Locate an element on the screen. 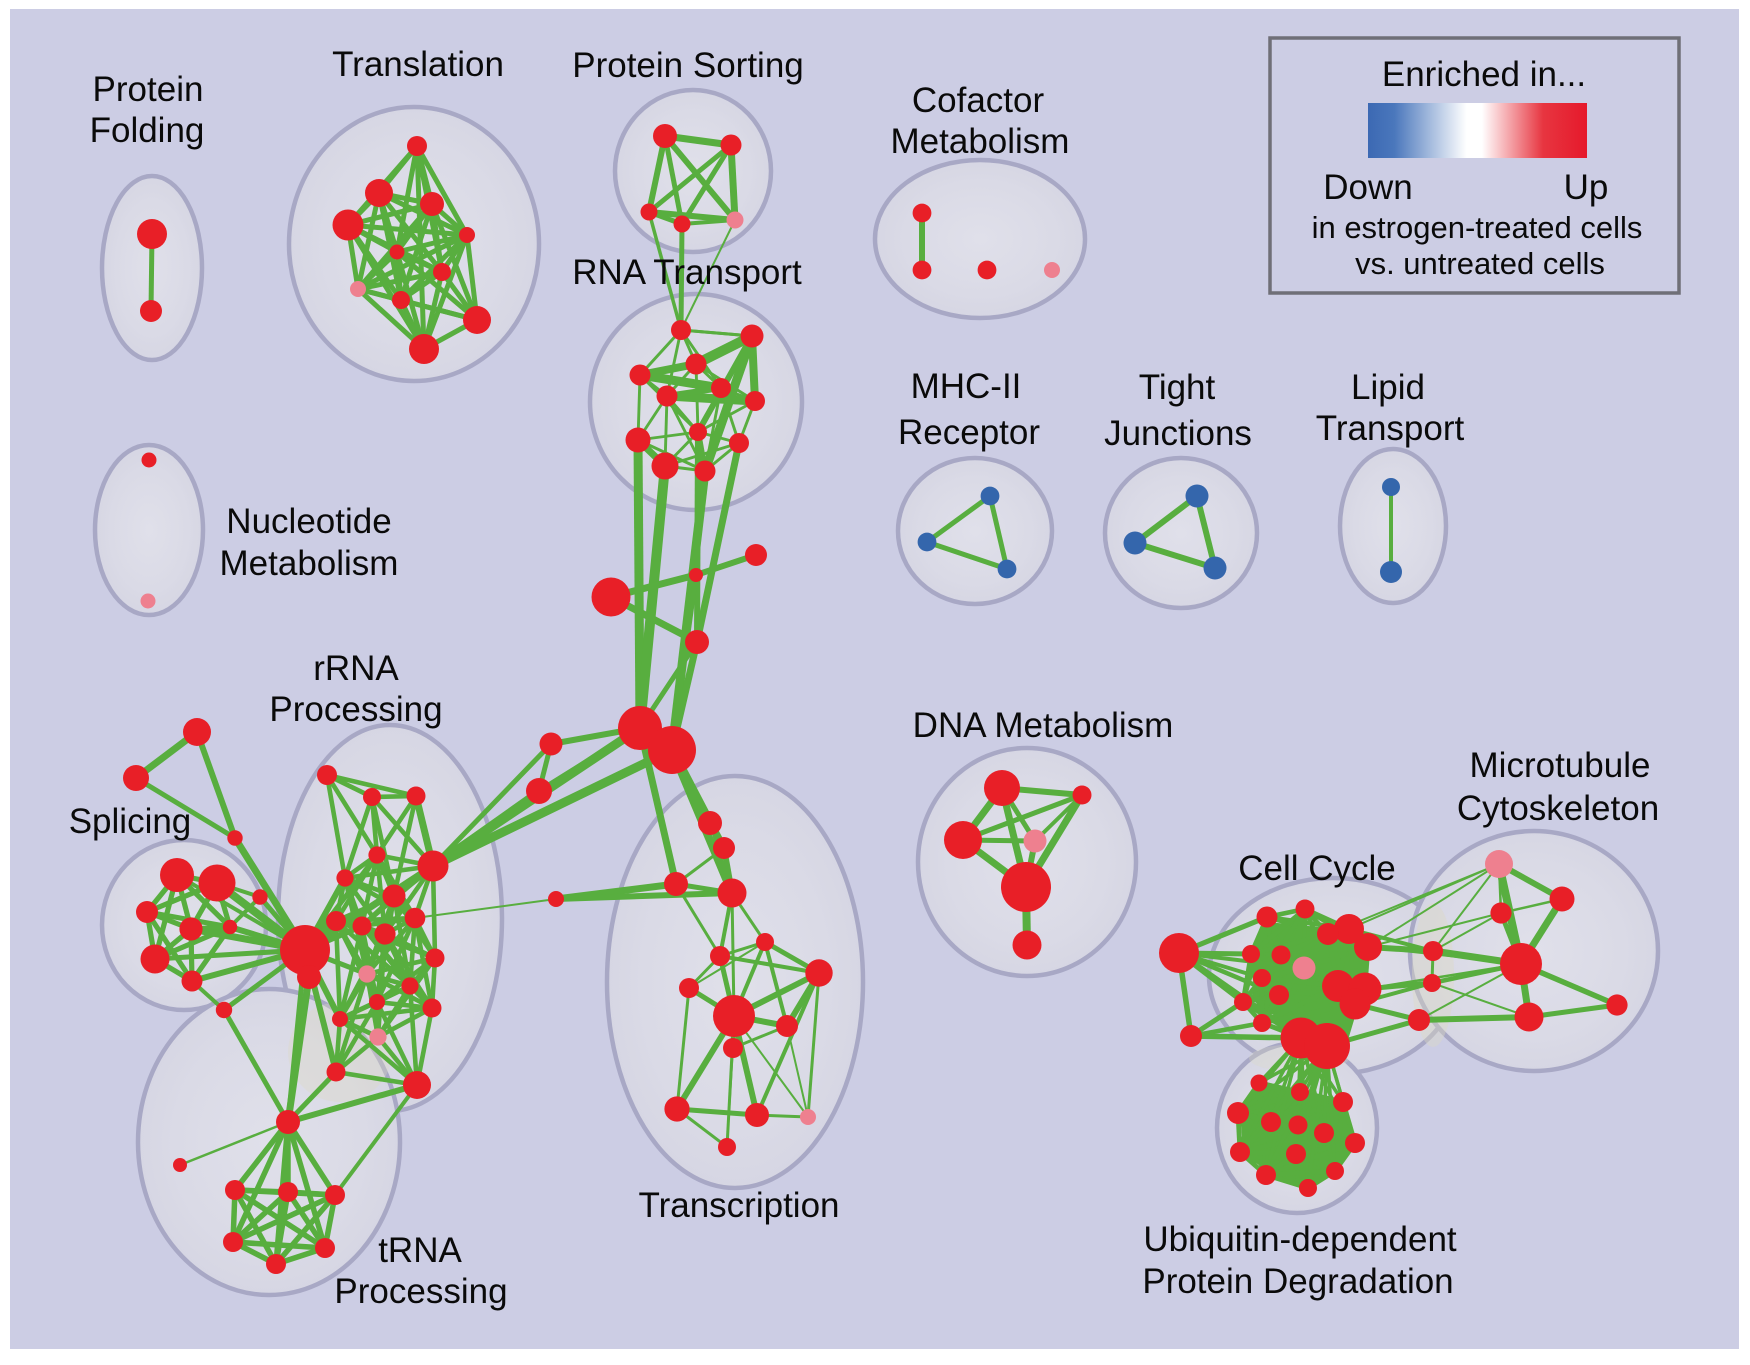 The height and width of the screenshot is (1365, 1750). svg-text: Cell Cycle is located at coordinates (1317, 868).